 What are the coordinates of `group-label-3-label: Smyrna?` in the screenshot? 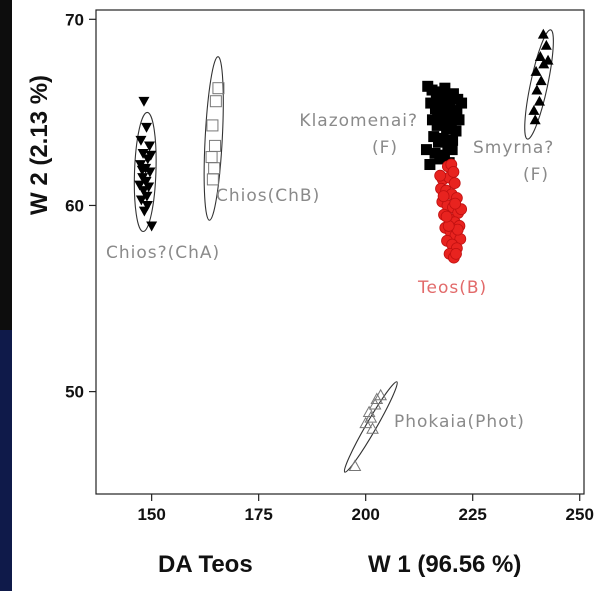 It's located at (513, 148).